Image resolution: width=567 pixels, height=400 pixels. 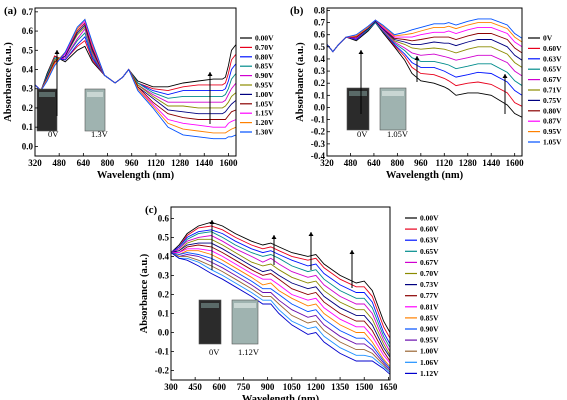 I want to click on legend-entry-label: 0.67V, so click(x=429, y=262).